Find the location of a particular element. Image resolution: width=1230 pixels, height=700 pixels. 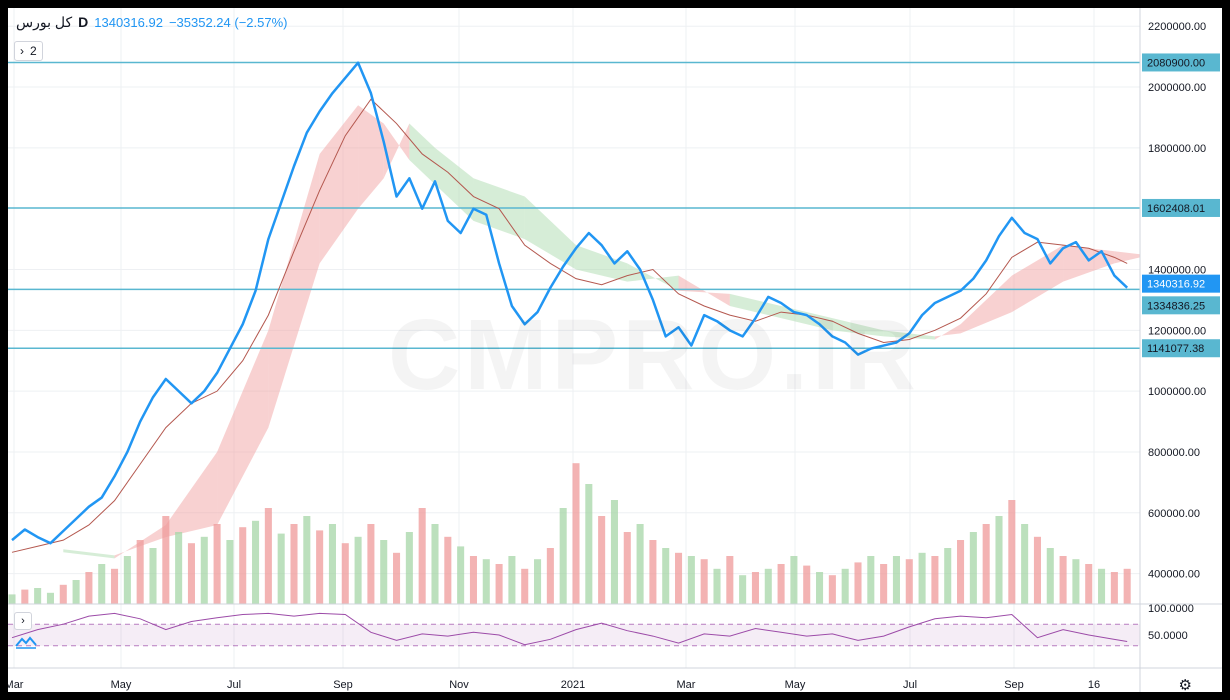

indicators-toggle-button: › 2 is located at coordinates (28, 51).